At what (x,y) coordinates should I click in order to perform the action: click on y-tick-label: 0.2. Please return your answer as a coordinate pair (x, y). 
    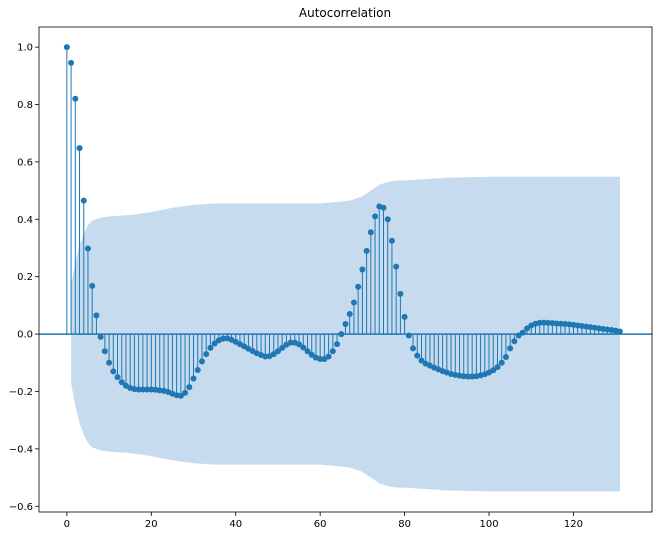
    Looking at the image, I should click on (25, 277).